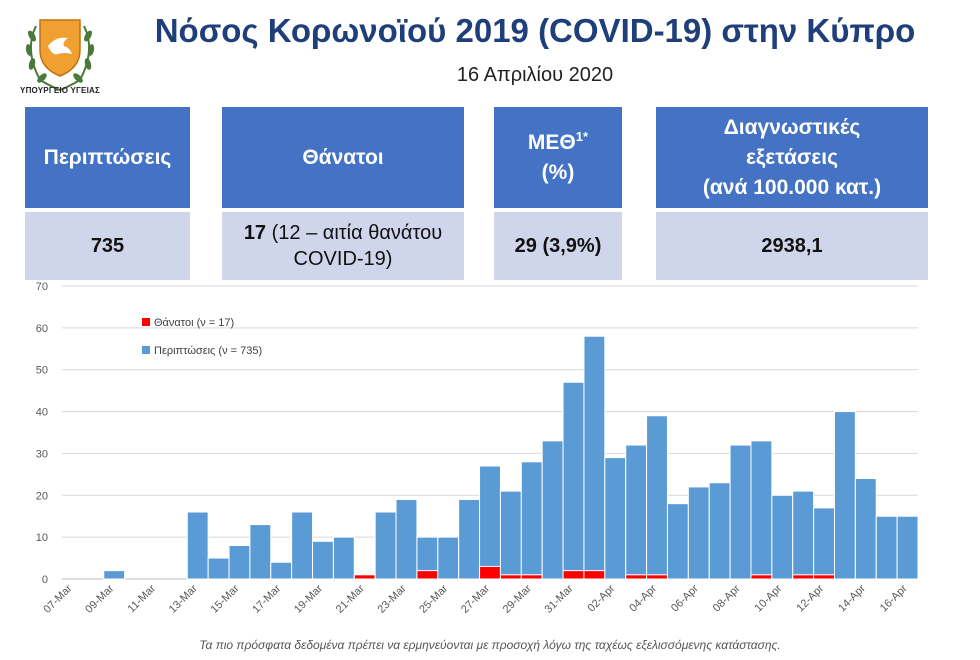 The height and width of the screenshot is (660, 980). I want to click on legend-label: Θάνατοι (ν = 17), so click(194, 323).